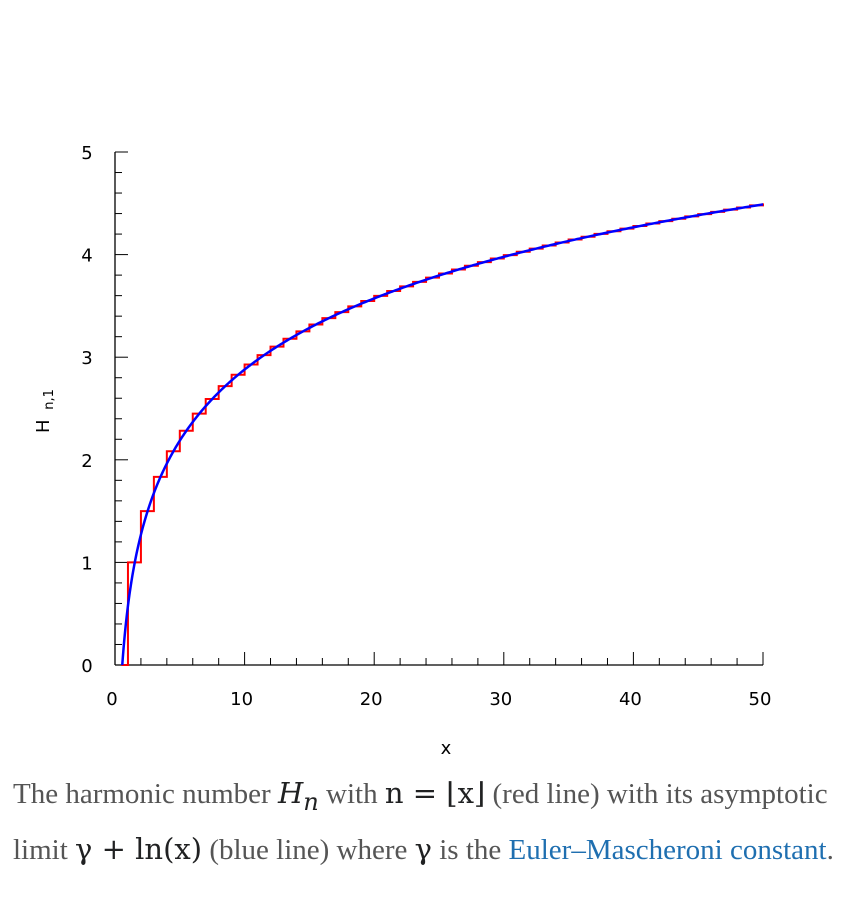 The height and width of the screenshot is (908, 860). I want to click on euler-mascheroni-link: Euler–Mascheroni constant, so click(667, 849).